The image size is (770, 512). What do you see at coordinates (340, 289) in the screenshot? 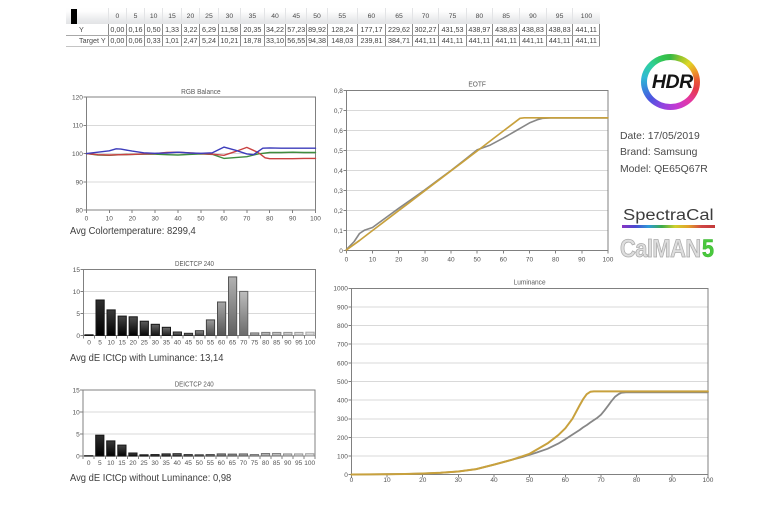
I see `svg-text: 1000` at bounding box center [340, 289].